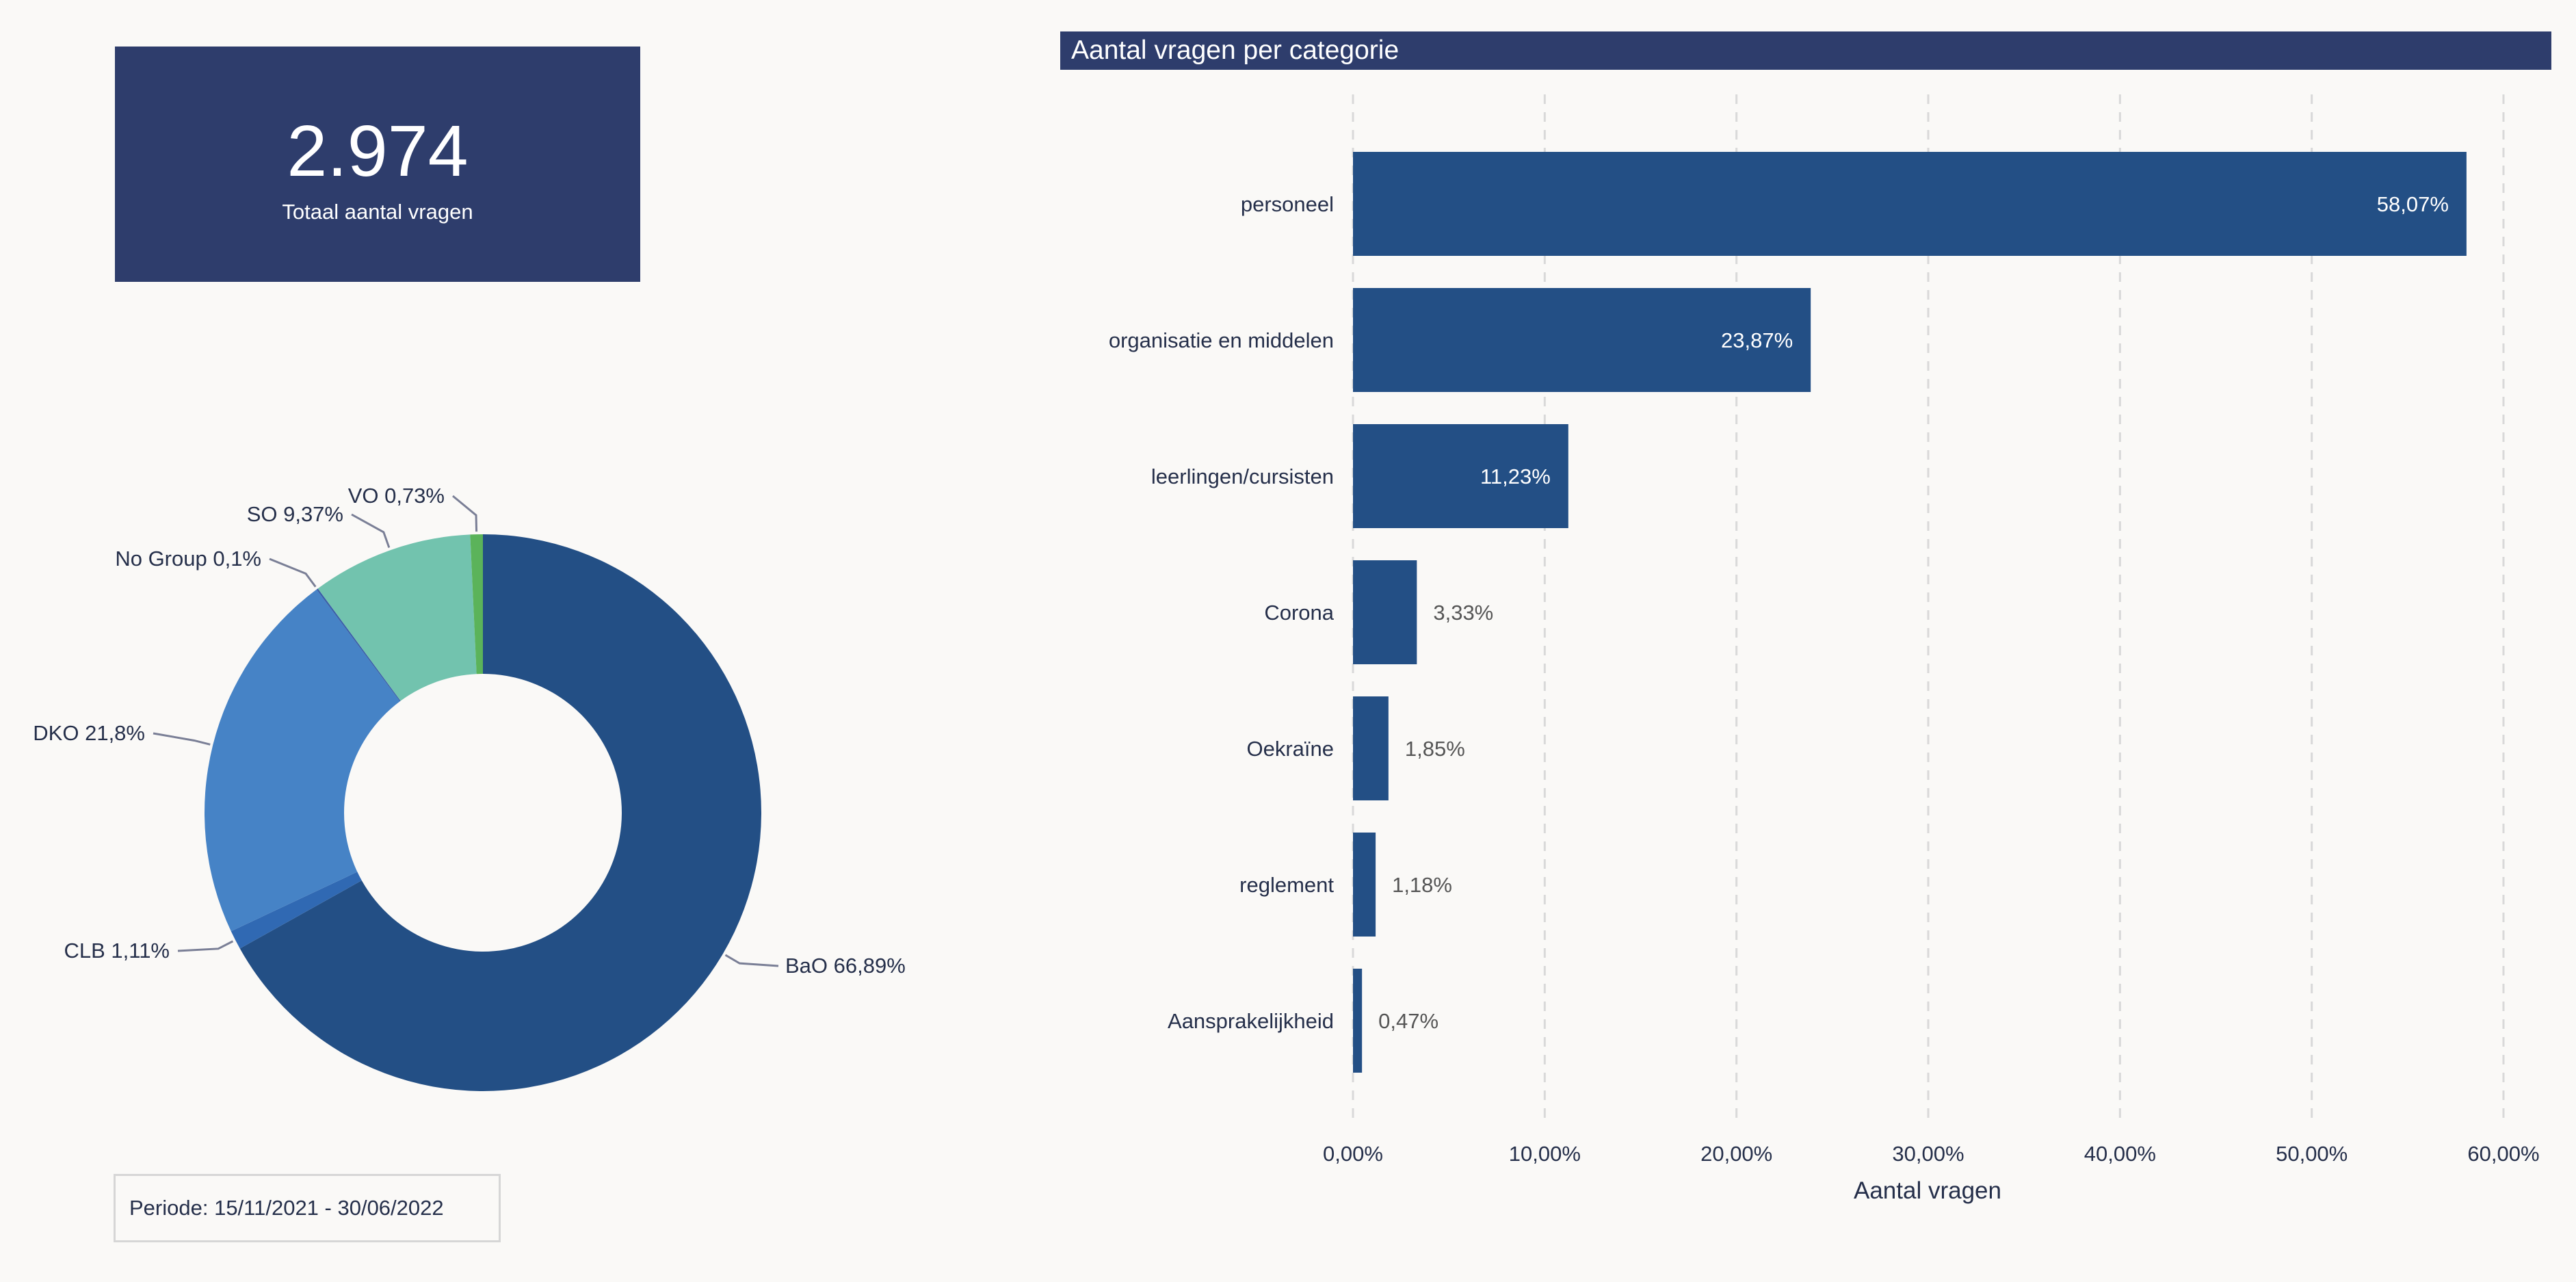 Image resolution: width=2576 pixels, height=1282 pixels. What do you see at coordinates (1242, 476) in the screenshot?
I see `category-label: leerlingen/cursisten` at bounding box center [1242, 476].